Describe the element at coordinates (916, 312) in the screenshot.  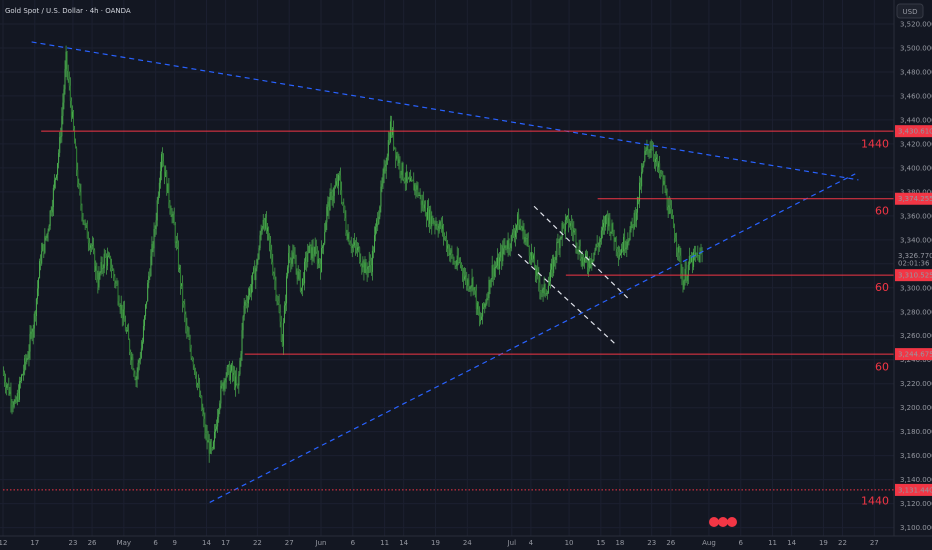
I see `price-tick-label: 3,280.000` at that location.